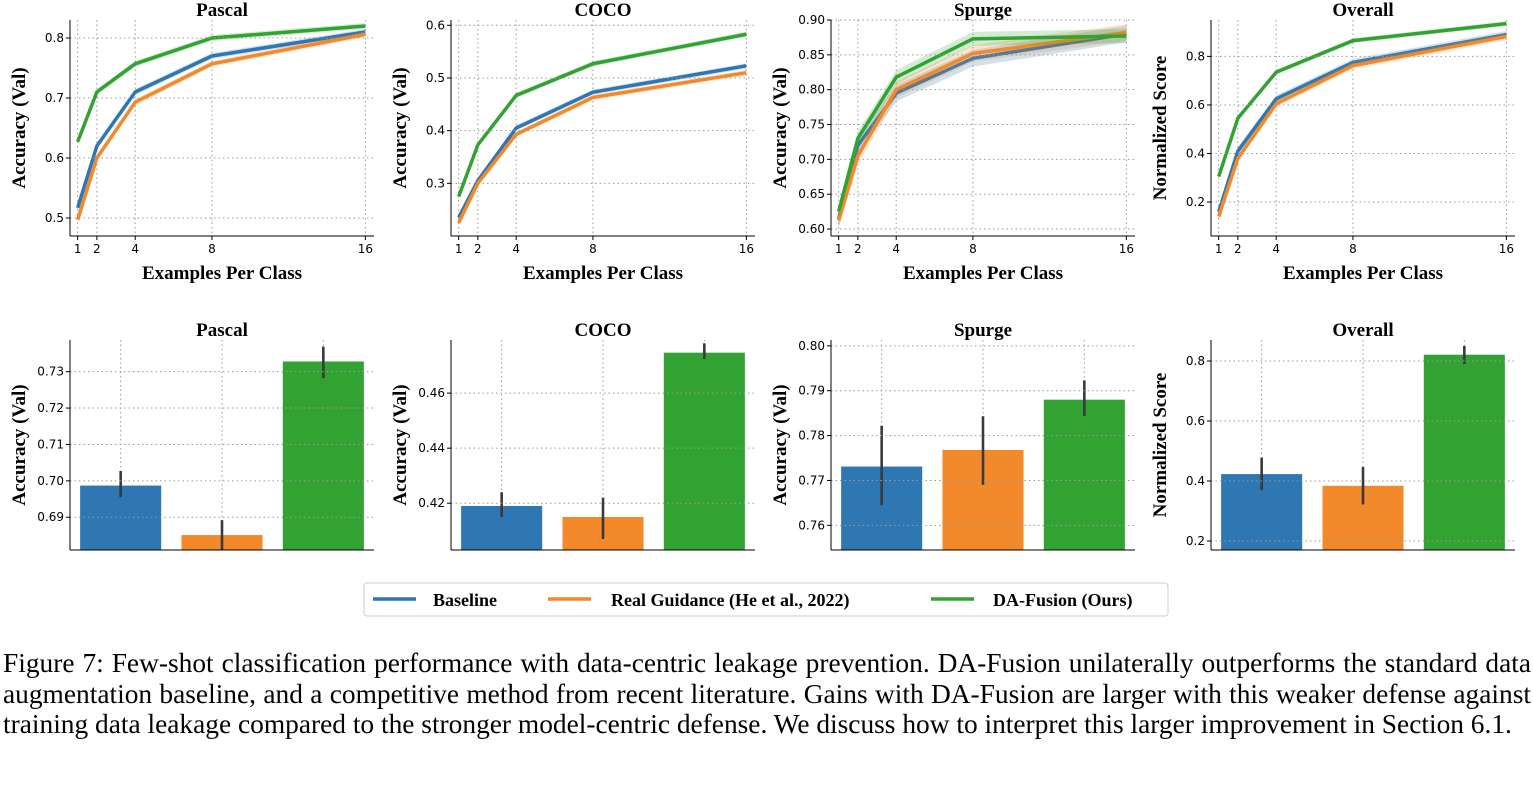  What do you see at coordinates (811, 229) in the screenshot?
I see `y-tick-label: 0.60` at bounding box center [811, 229].